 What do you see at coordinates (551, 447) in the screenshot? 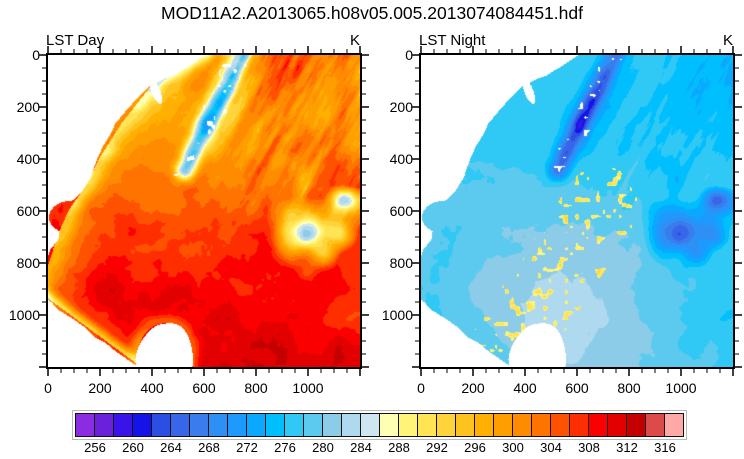
I see `colorbar-tick-label: 304` at bounding box center [551, 447].